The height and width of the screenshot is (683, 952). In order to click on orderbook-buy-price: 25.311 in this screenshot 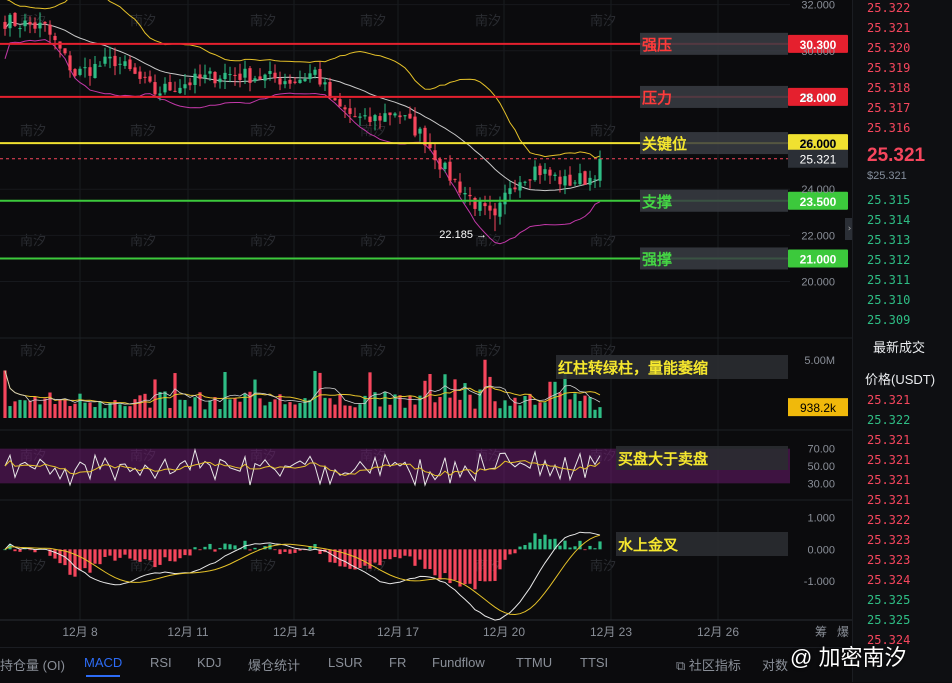, I will do `click(889, 280)`.